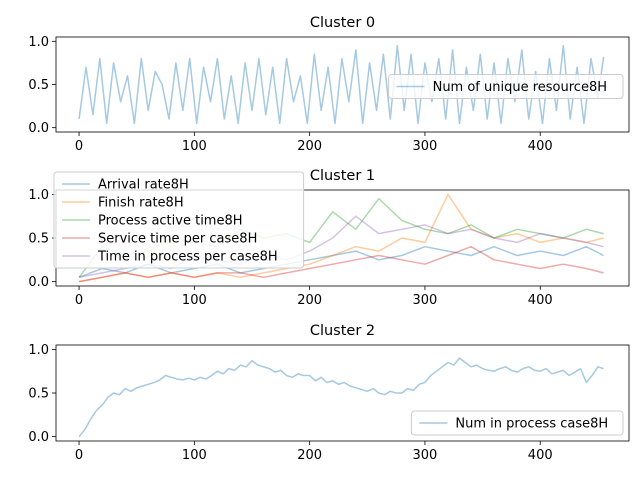 The width and height of the screenshot is (640, 480). What do you see at coordinates (141, 203) in the screenshot?
I see `legend-label-1-1: Finish rate8H` at bounding box center [141, 203].